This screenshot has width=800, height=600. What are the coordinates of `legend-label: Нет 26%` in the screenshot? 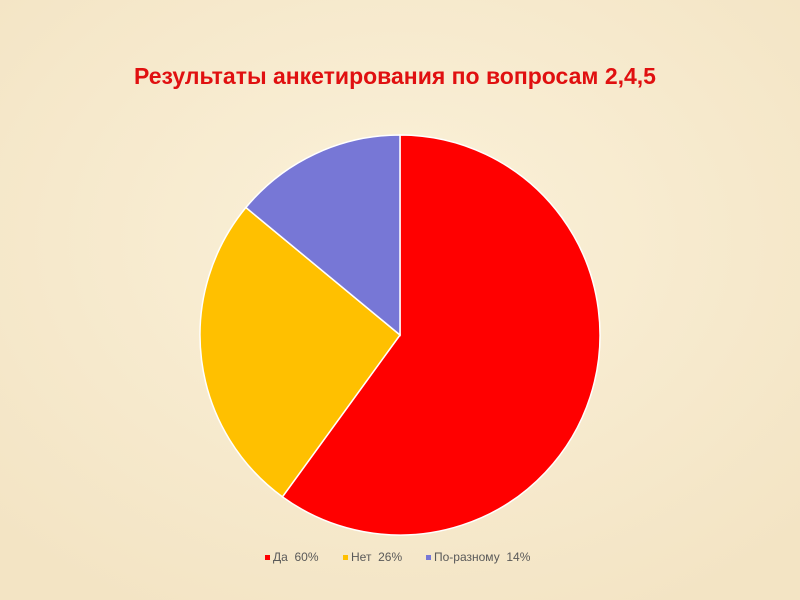 It's located at (376, 557).